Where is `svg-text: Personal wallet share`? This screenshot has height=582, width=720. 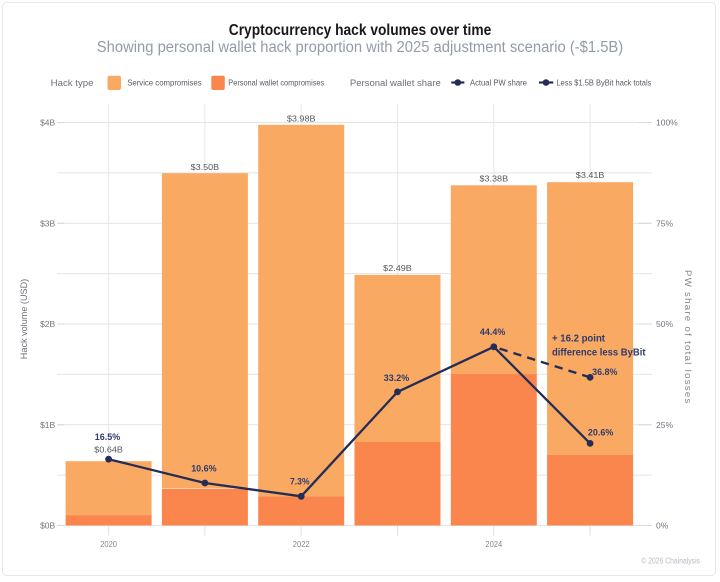 svg-text: Personal wallet share is located at coordinates (395, 83).